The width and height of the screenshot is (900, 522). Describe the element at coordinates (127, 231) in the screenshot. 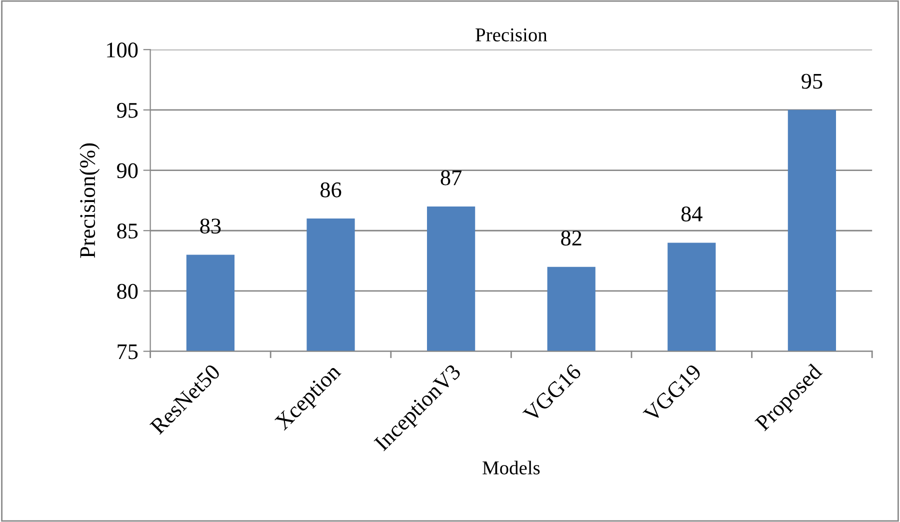

I see `y-tick-label: 85` at that location.